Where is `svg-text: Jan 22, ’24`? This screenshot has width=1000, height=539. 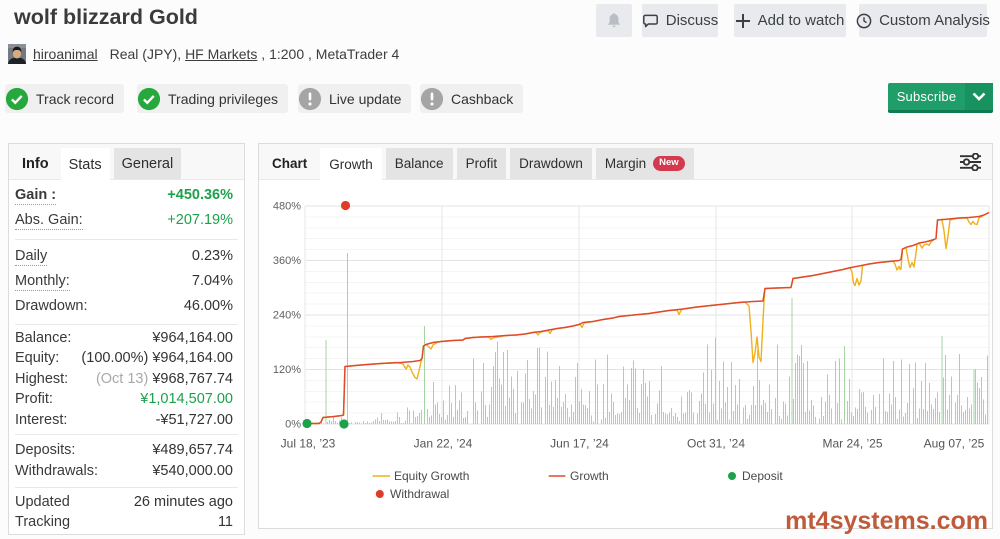
svg-text: Jan 22, ’24 is located at coordinates (443, 444).